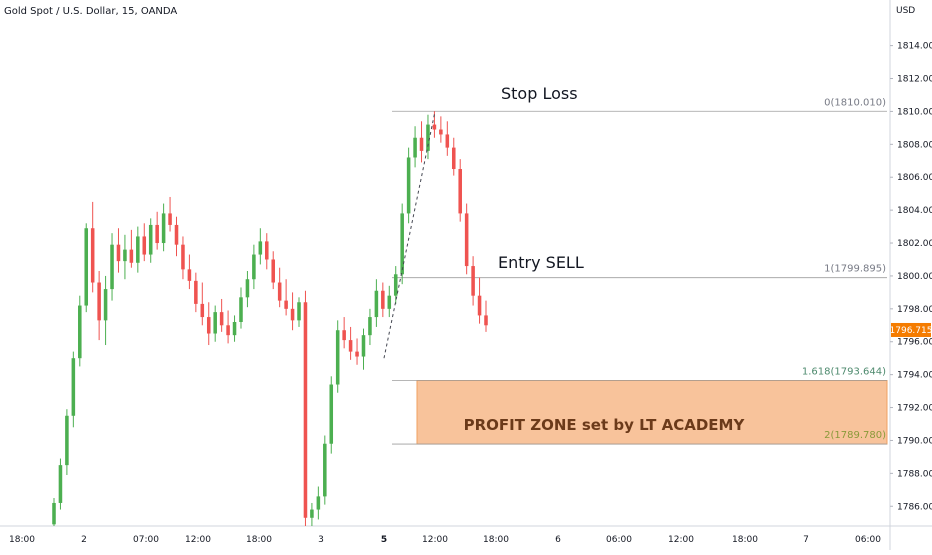 This screenshot has height=555, width=932. Describe the element at coordinates (844, 372) in the screenshot. I see `fib-level-1618-label: 1.618(1793.644)` at that location.